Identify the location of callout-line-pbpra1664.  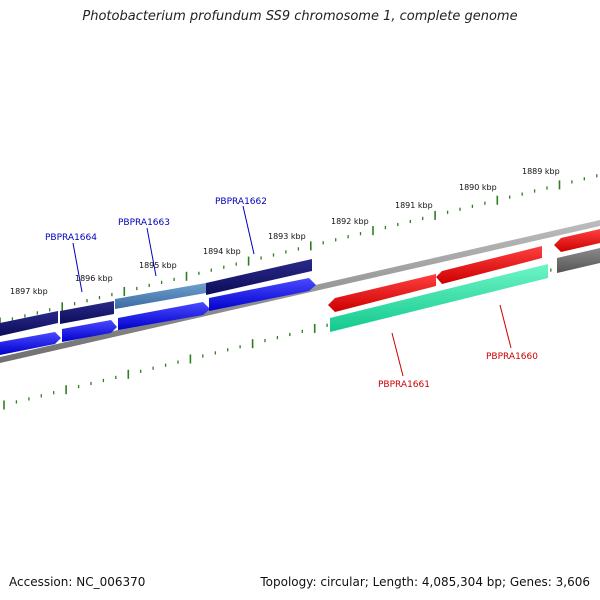
(77, 267).